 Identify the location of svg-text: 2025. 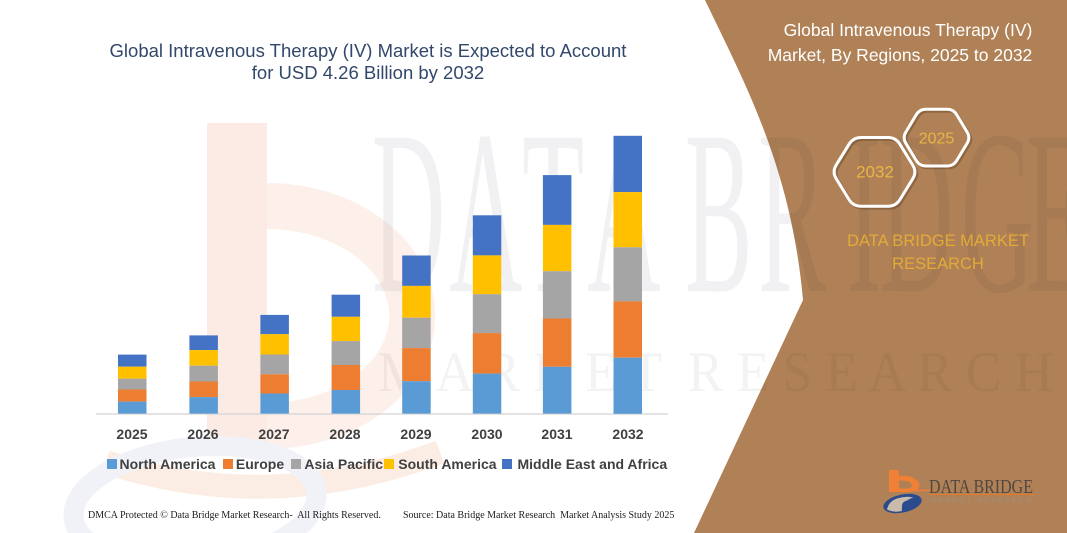
(937, 138).